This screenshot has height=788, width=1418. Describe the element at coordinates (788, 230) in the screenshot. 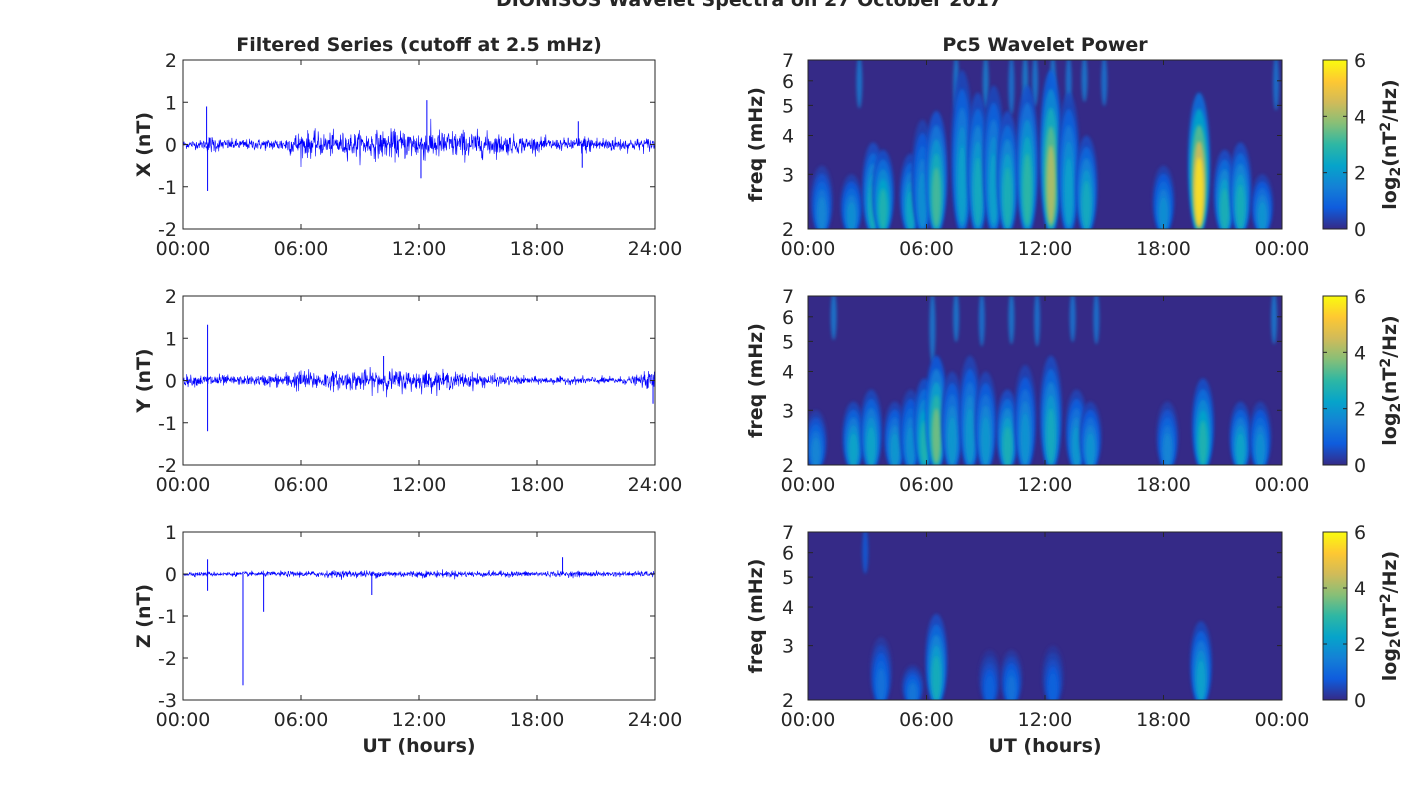

I see `y-tick-label: 2` at that location.